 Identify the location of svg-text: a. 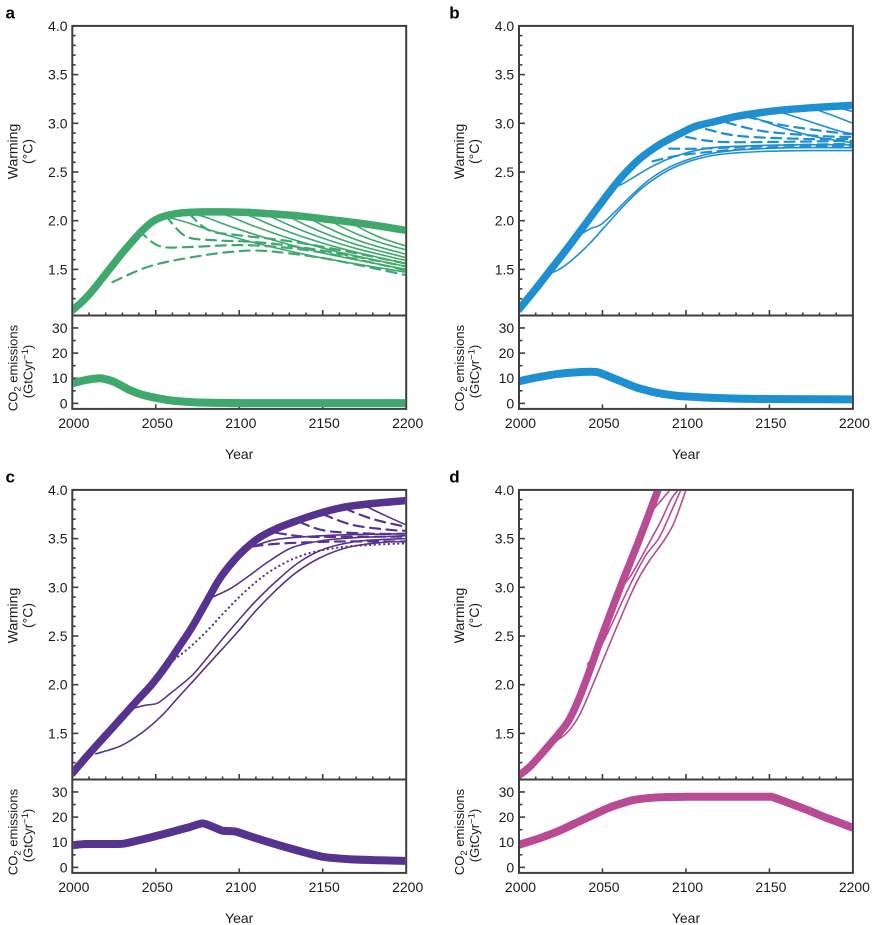
(11, 12).